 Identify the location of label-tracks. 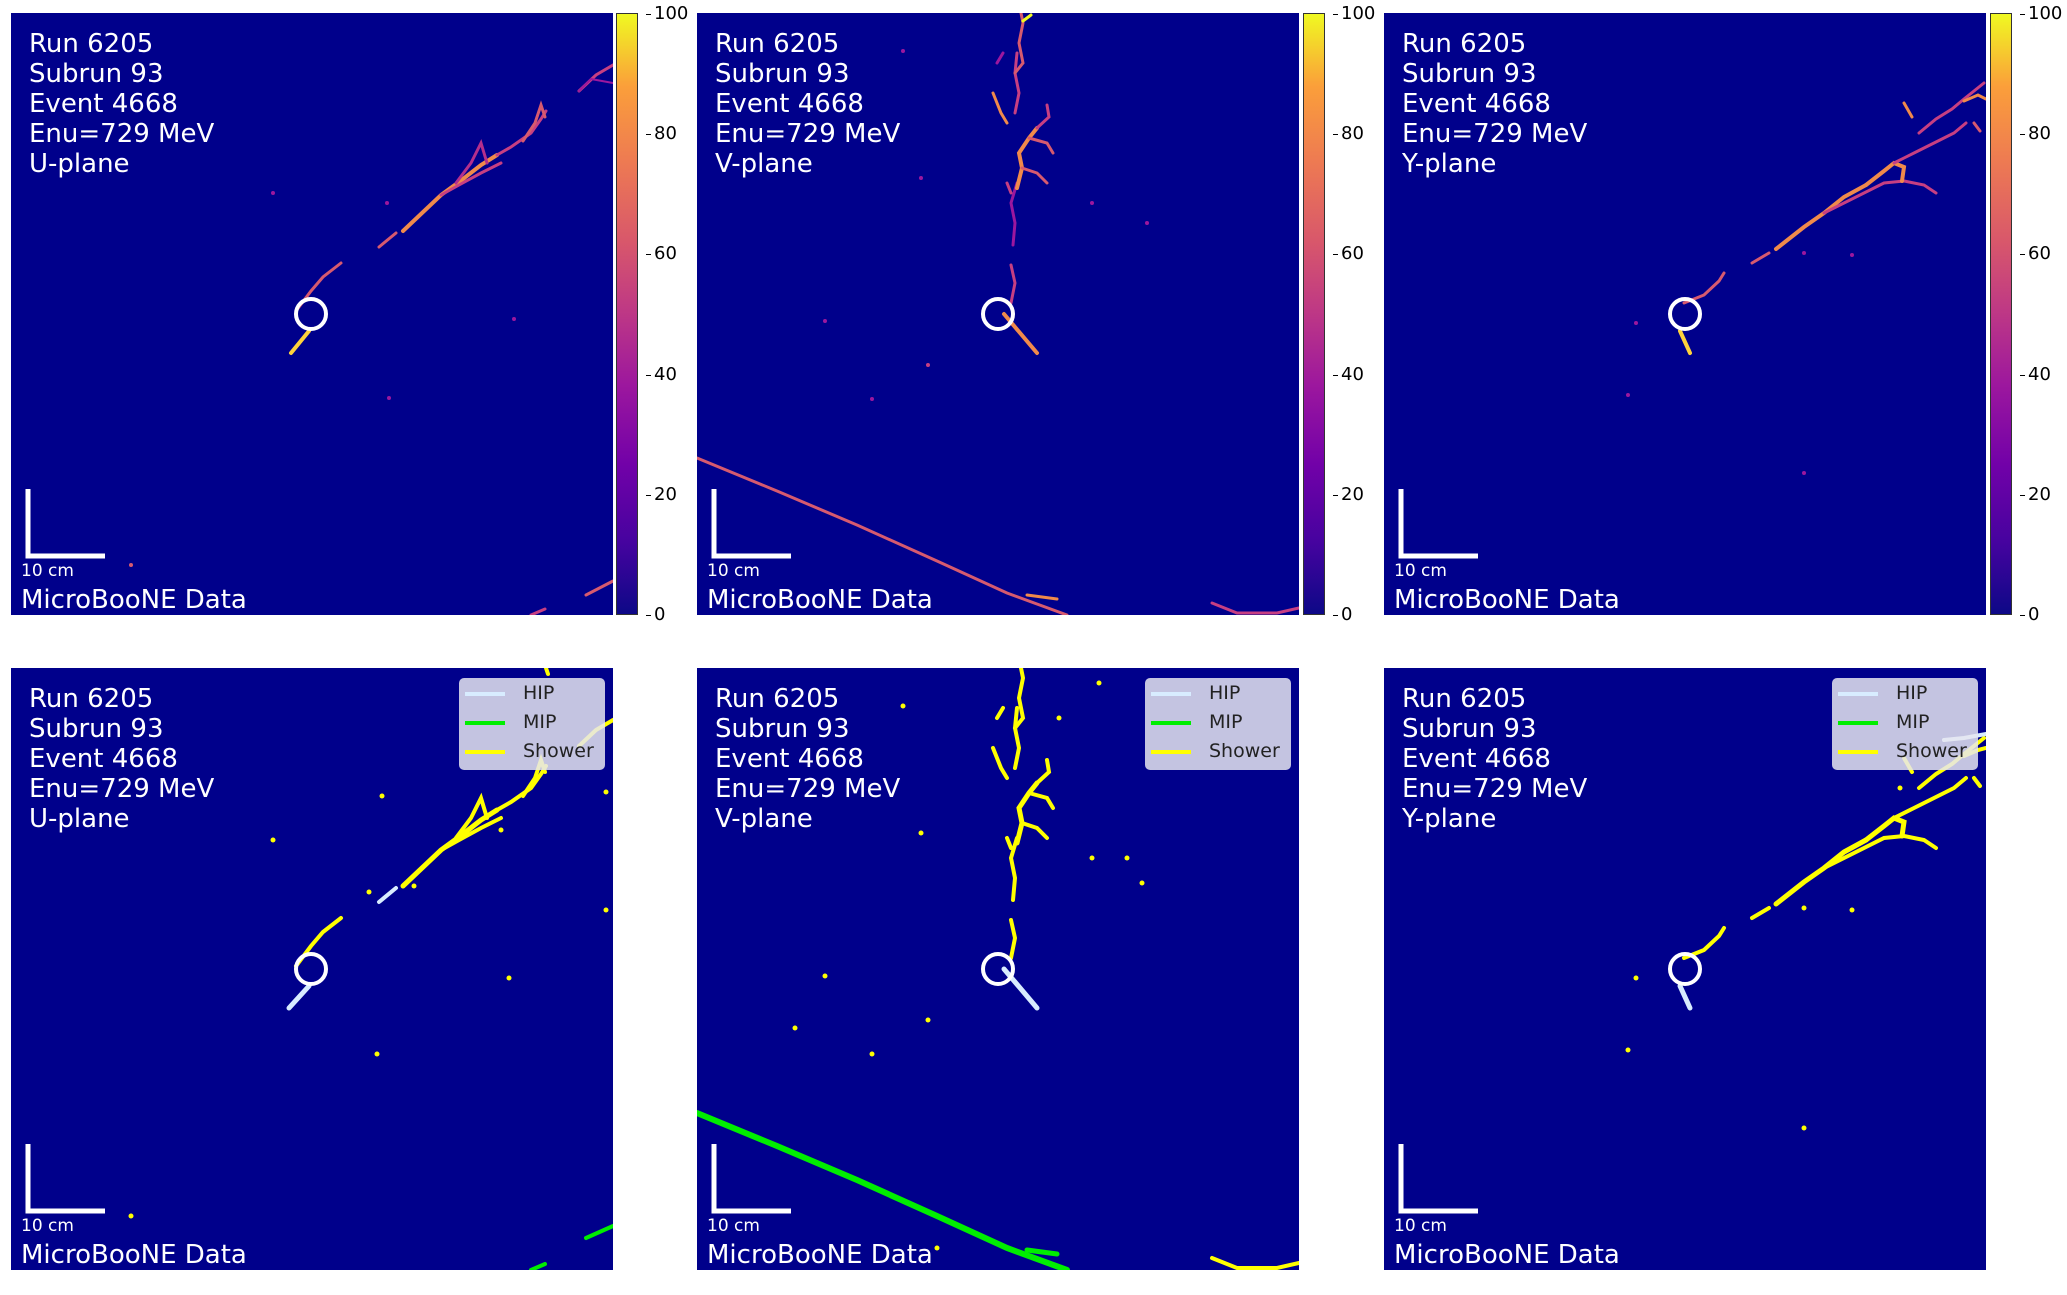
(998, 969).